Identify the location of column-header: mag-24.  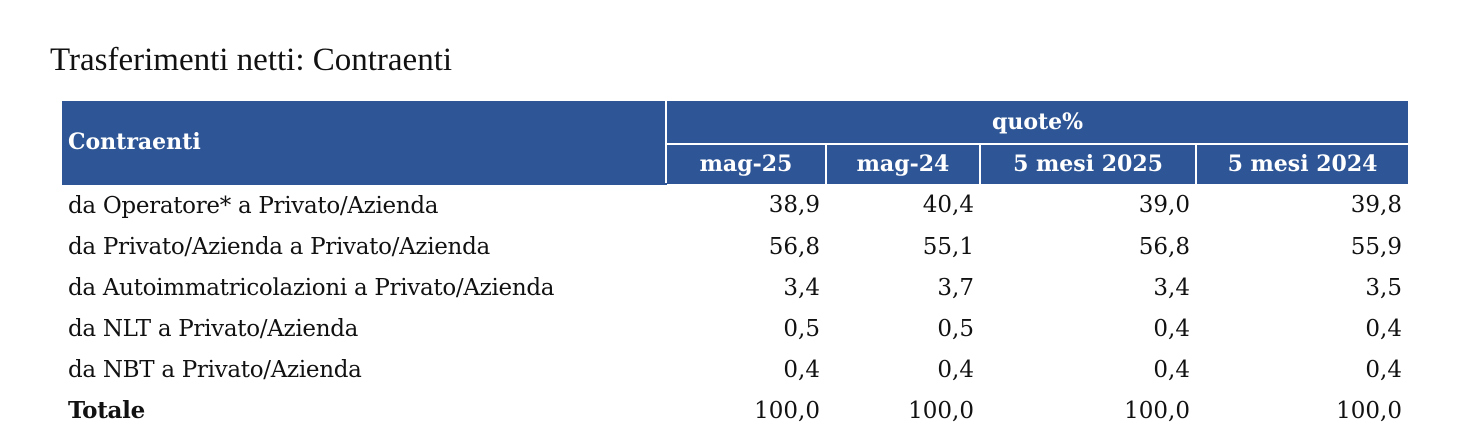
(902, 163).